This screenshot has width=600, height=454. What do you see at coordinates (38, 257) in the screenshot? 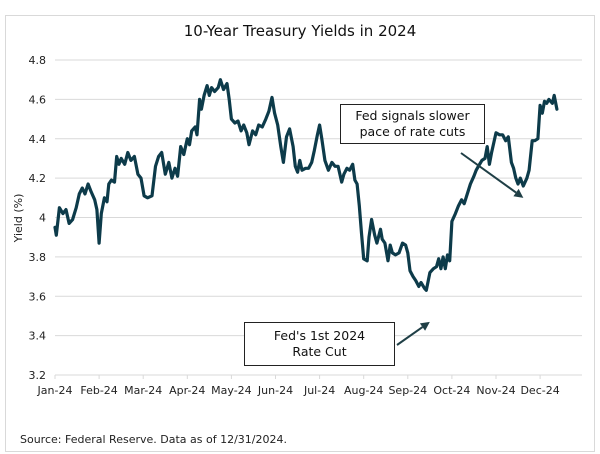
I see `y-tick-label: 3.8` at bounding box center [38, 257].